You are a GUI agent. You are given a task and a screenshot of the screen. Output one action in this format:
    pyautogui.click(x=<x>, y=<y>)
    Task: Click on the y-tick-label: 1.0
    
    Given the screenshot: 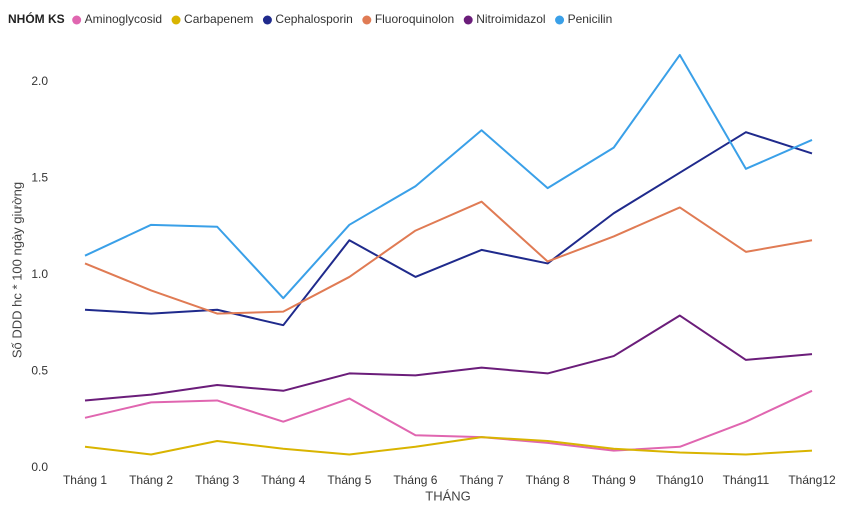 What is the action you would take?
    pyautogui.click(x=39, y=274)
    